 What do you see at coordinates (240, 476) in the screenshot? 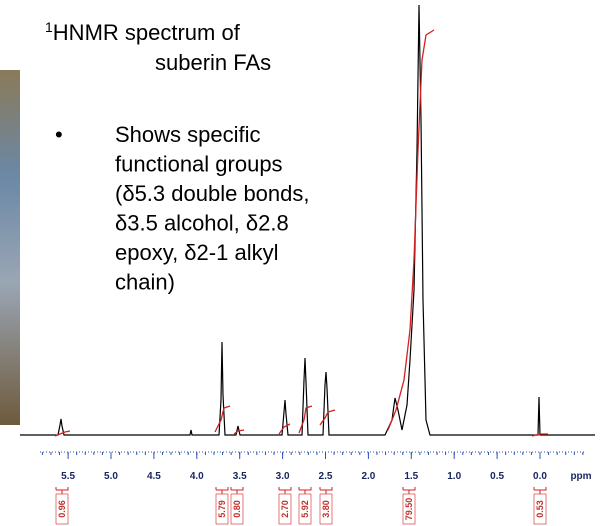
I see `x-tick-label: 3.5` at bounding box center [240, 476].